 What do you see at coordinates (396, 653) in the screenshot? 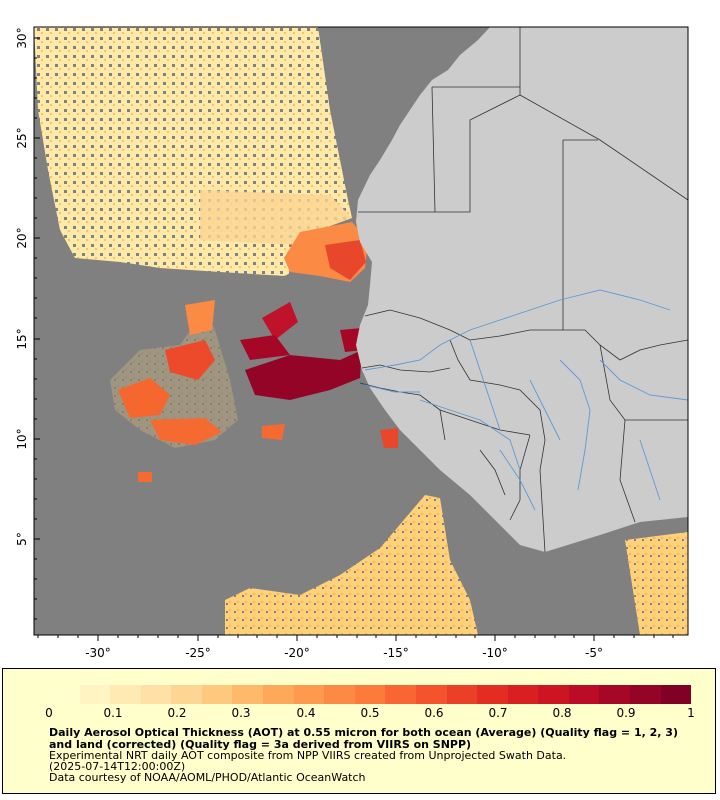
I see `lon-label: -15°` at bounding box center [396, 653].